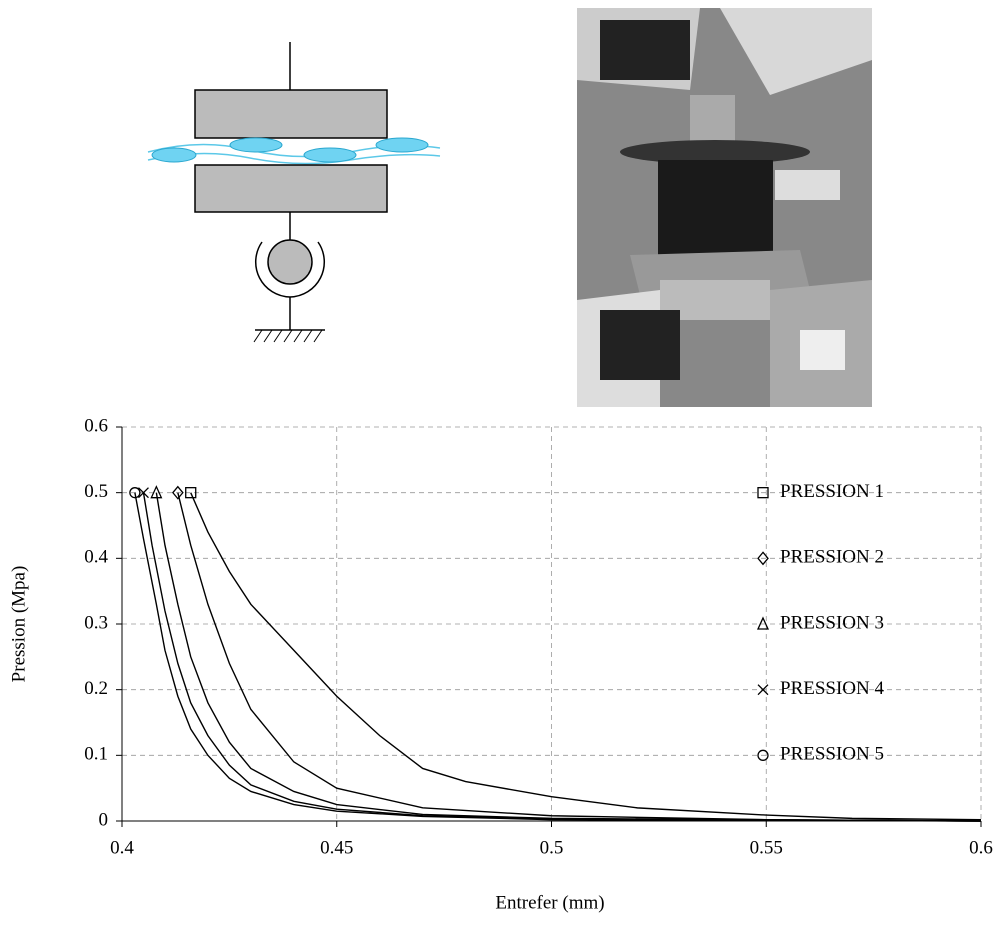 Image resolution: width=1002 pixels, height=928 pixels. Describe the element at coordinates (832, 491) in the screenshot. I see `legend-label: PRESSION 1` at that location.